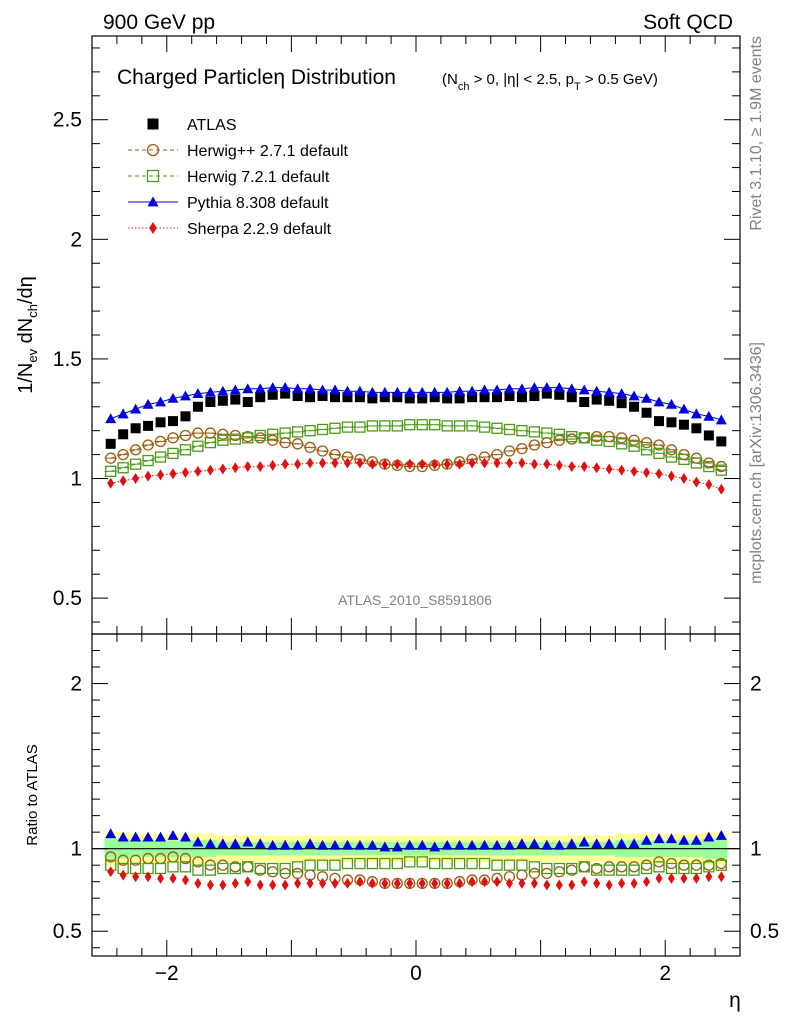 Image resolution: width=786 pixels, height=1024 pixels. I want to click on header-left: 900 GeV pp, so click(159, 22).